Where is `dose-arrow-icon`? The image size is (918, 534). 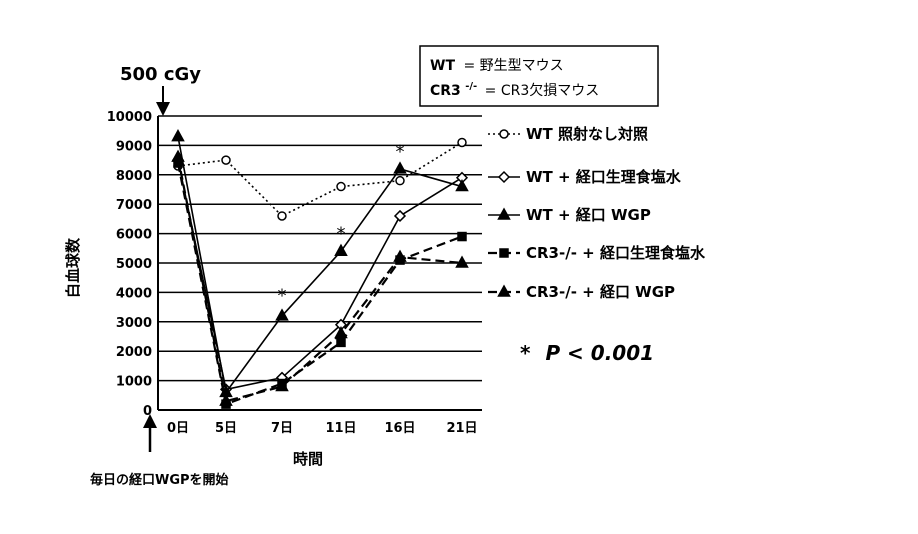
dose-arrow-icon is located at coordinates (163, 101).